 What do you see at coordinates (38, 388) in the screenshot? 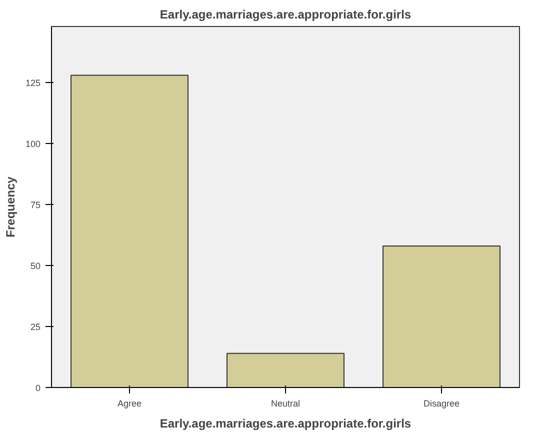
I see `y-tick-label: 0` at bounding box center [38, 388].